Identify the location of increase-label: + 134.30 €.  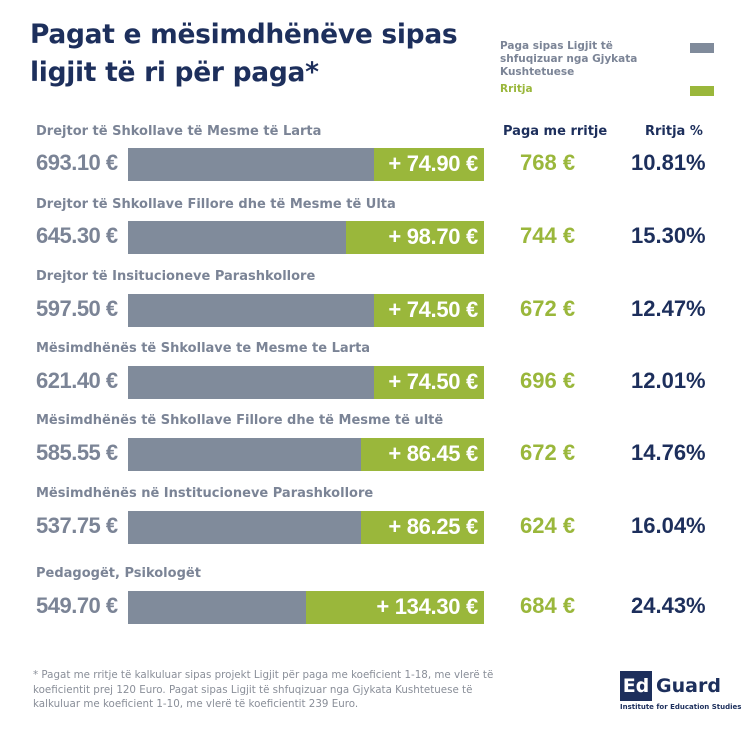
(427, 606).